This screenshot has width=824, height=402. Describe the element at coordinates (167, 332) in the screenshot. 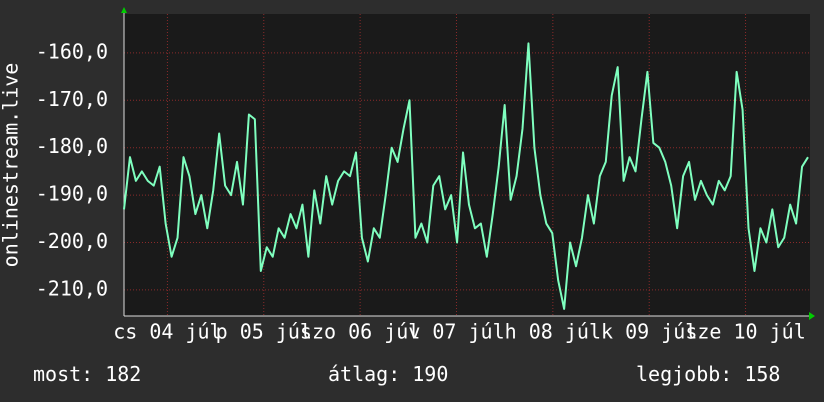

I see `x-tick-label: cs 04 júl` at that location.